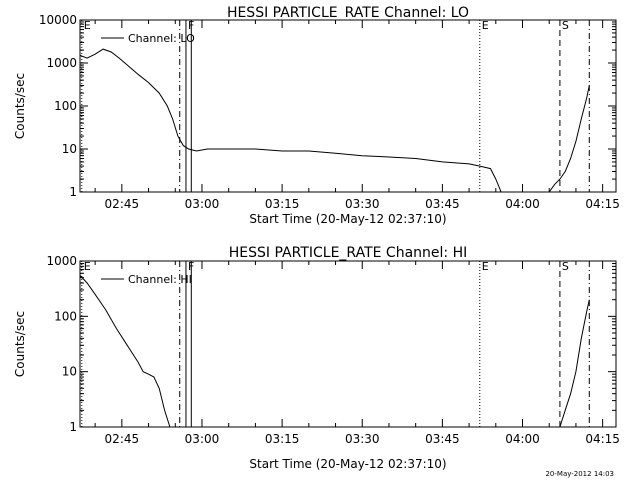  What do you see at coordinates (161, 38) in the screenshot?
I see `legend-label: Channel: LO` at bounding box center [161, 38].